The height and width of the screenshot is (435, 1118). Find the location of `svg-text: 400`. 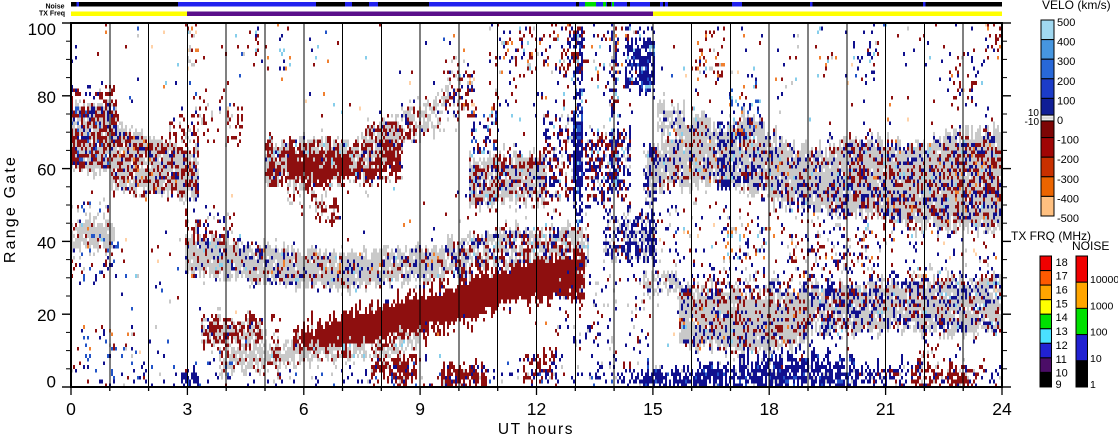

svg-text: 400 is located at coordinates (1066, 43).